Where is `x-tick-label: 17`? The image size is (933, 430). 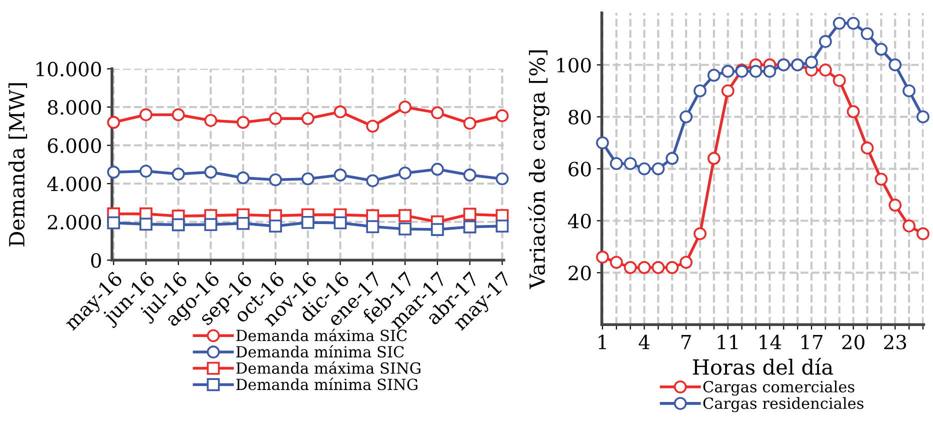 x-tick-label: 17 is located at coordinates (812, 342).